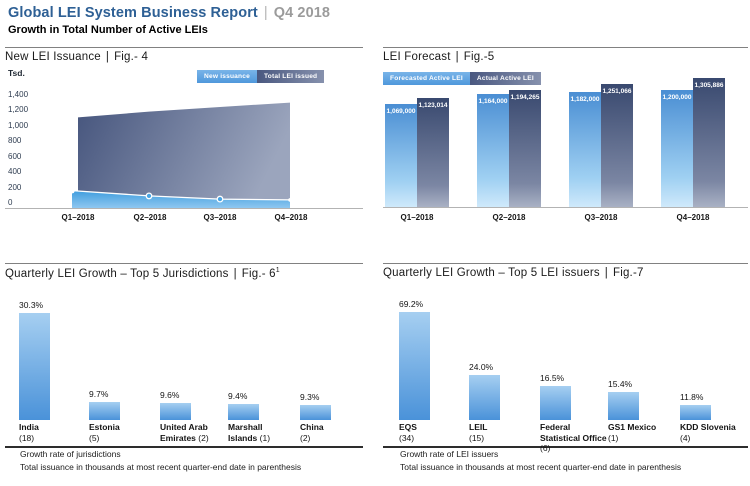 Image resolution: width=750 pixels, height=486 pixels. What do you see at coordinates (27, 437) in the screenshot?
I see `category-count: (18)` at bounding box center [27, 437].